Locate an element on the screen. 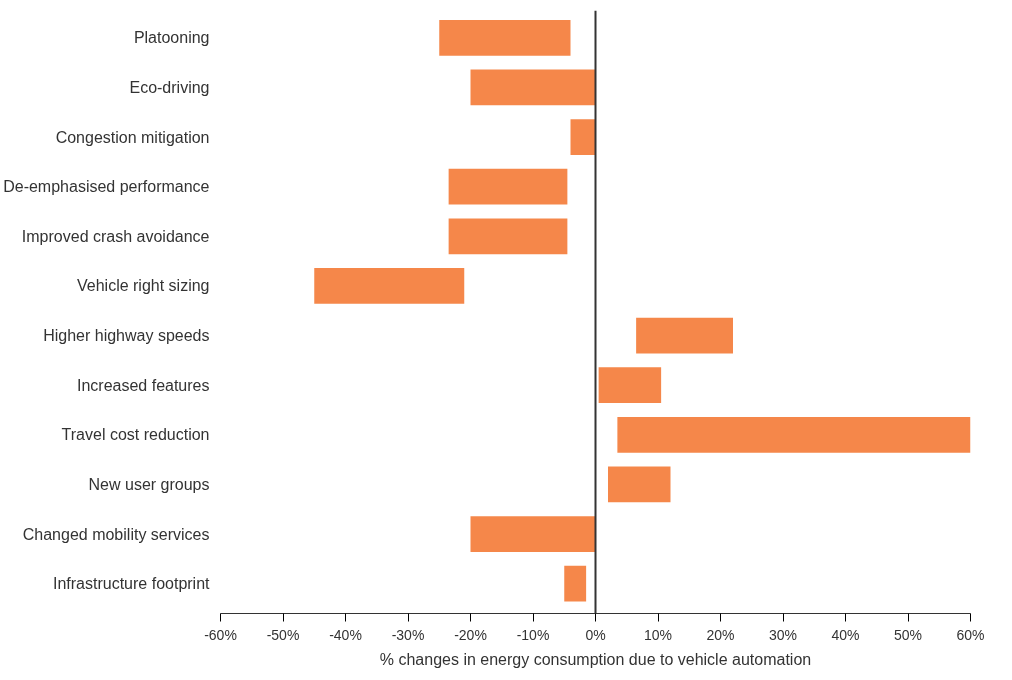 The width and height of the screenshot is (1012, 680). y-tick-label: Changed mobility services is located at coordinates (116, 534).